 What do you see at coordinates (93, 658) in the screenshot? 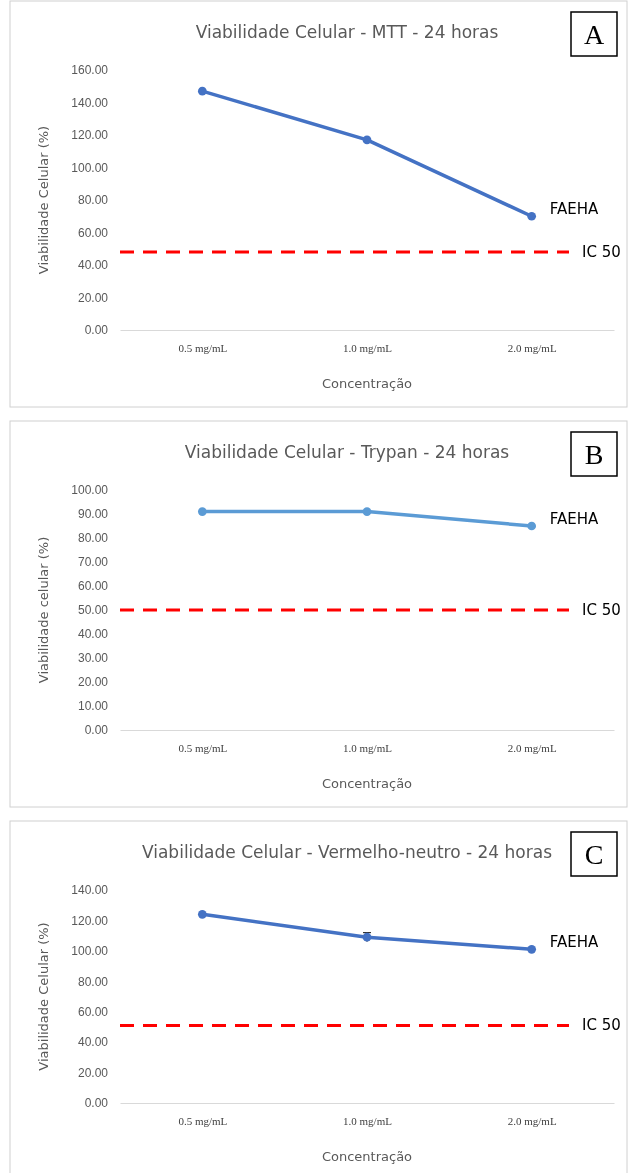
I see `y-tick-label: 30.00` at bounding box center [93, 658].